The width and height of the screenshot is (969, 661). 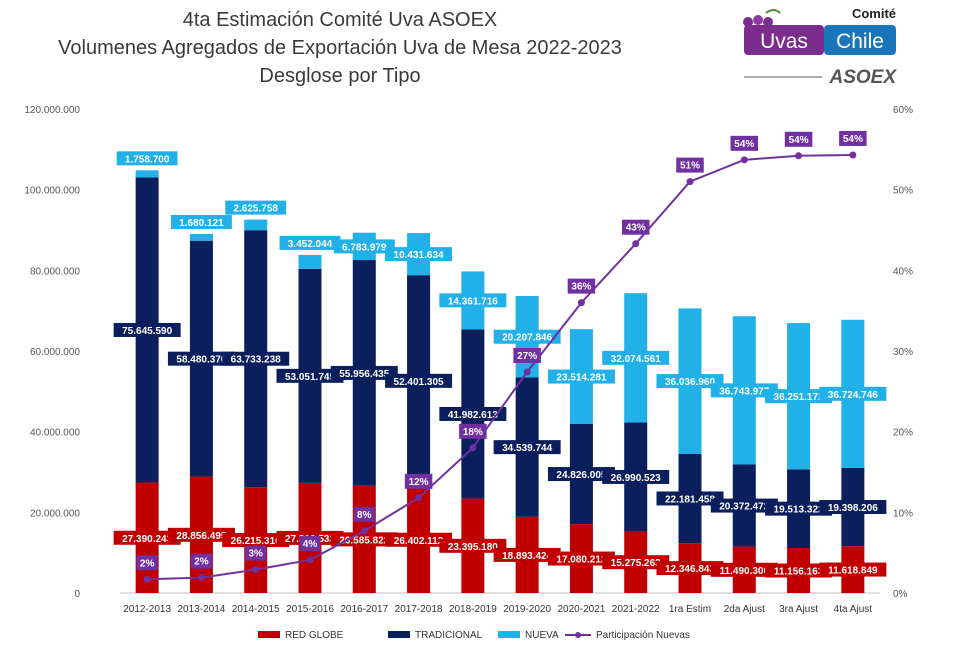 What do you see at coordinates (798, 609) in the screenshot?
I see `x-tick-label: 3ra Ajust` at bounding box center [798, 609].